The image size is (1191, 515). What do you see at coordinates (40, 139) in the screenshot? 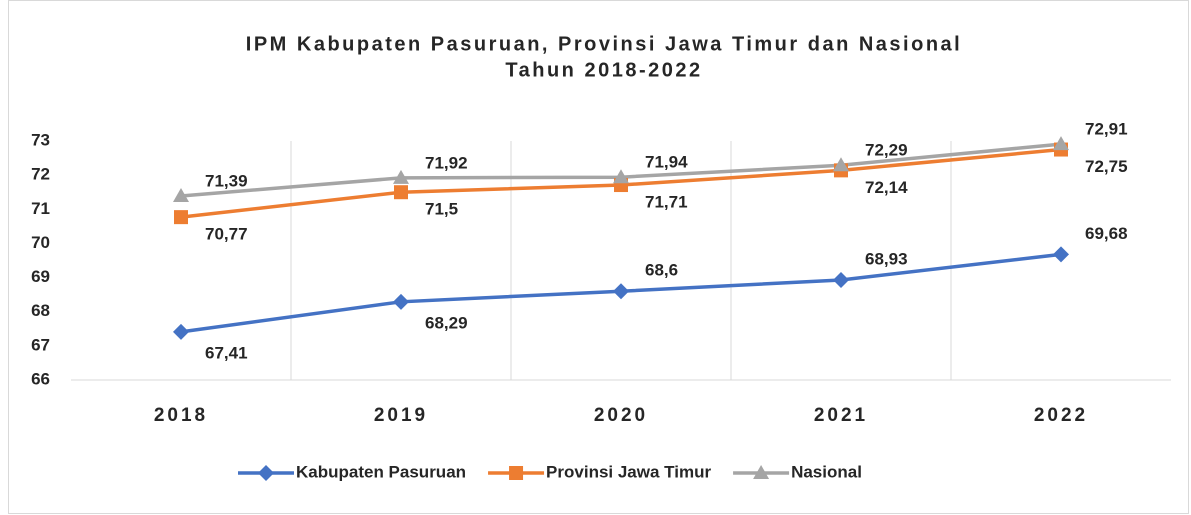
I see `y-tick-label: 73` at bounding box center [40, 139].